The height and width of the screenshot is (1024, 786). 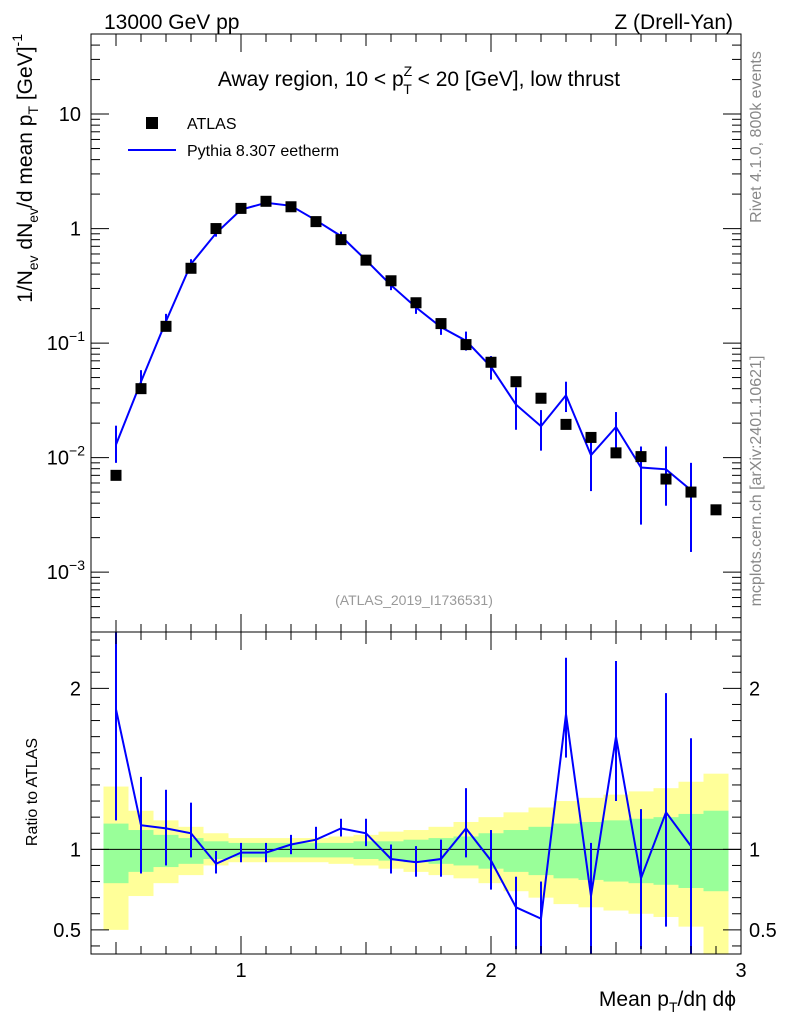 I want to click on ratio-ytick-label-left: 1, so click(x=75, y=850).